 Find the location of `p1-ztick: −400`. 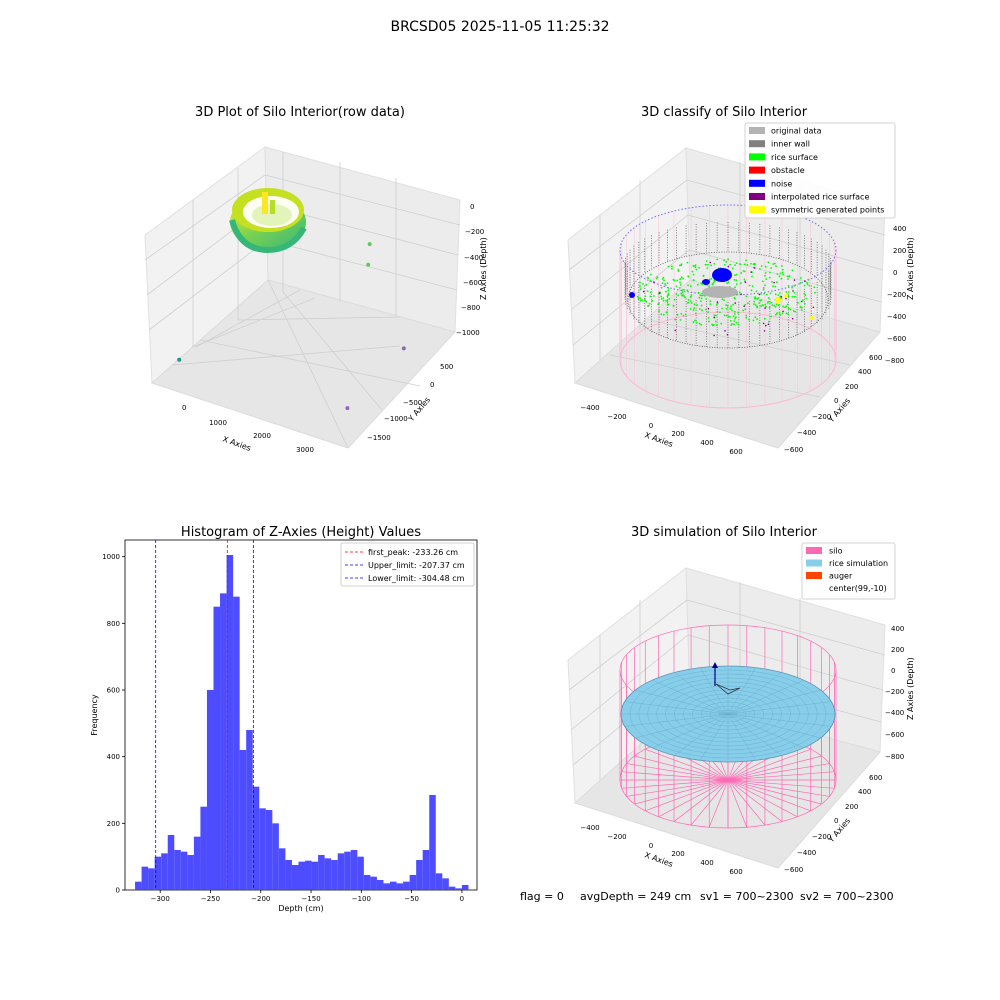

p1-ztick: −400 is located at coordinates (473, 258).